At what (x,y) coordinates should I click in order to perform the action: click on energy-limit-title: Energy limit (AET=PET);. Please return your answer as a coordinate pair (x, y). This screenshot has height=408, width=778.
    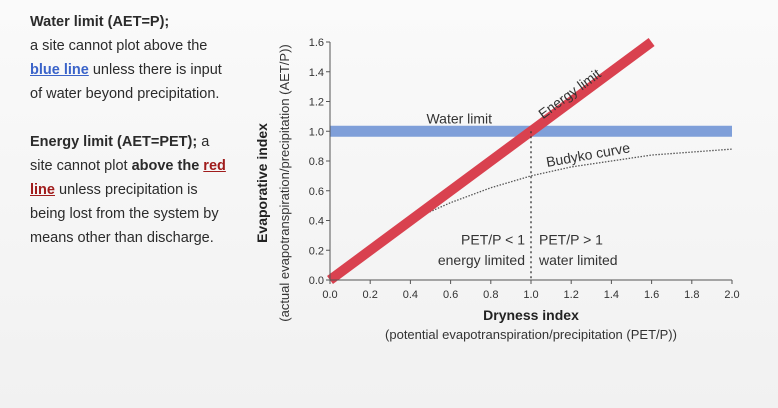
    Looking at the image, I should click on (114, 142).